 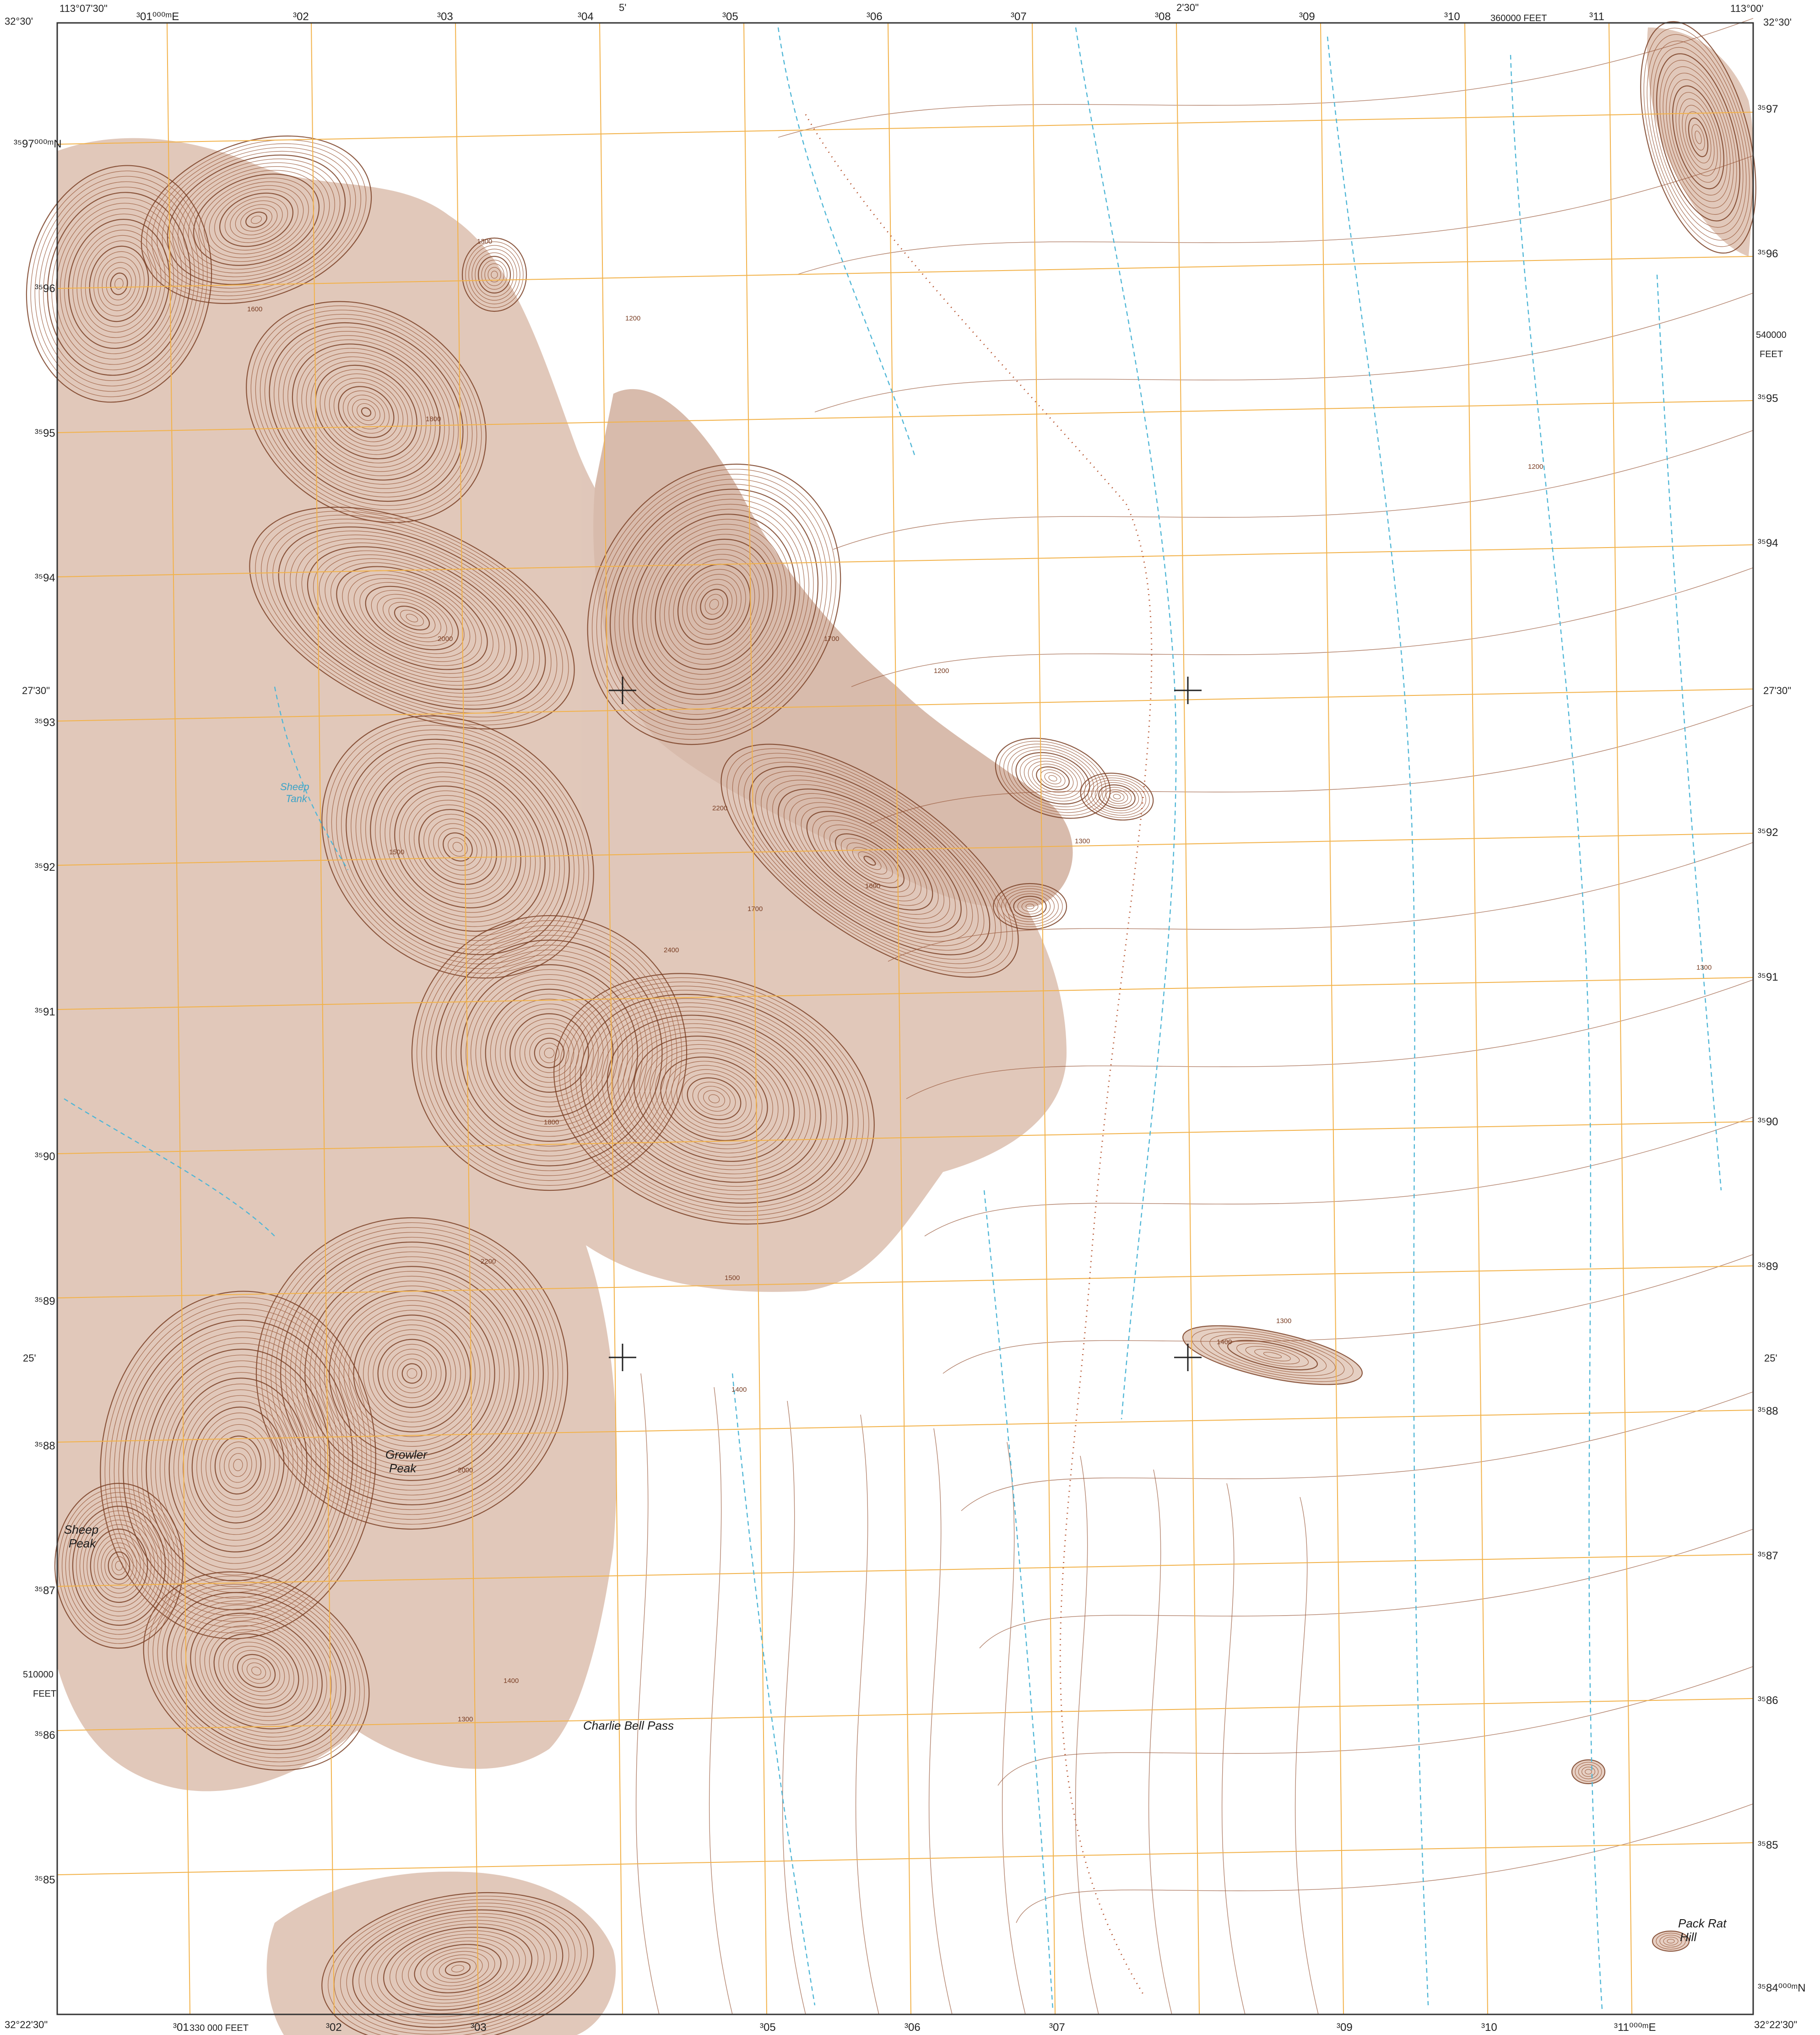 I want to click on bottom-easting-first: ³01, so click(x=181, y=2028).